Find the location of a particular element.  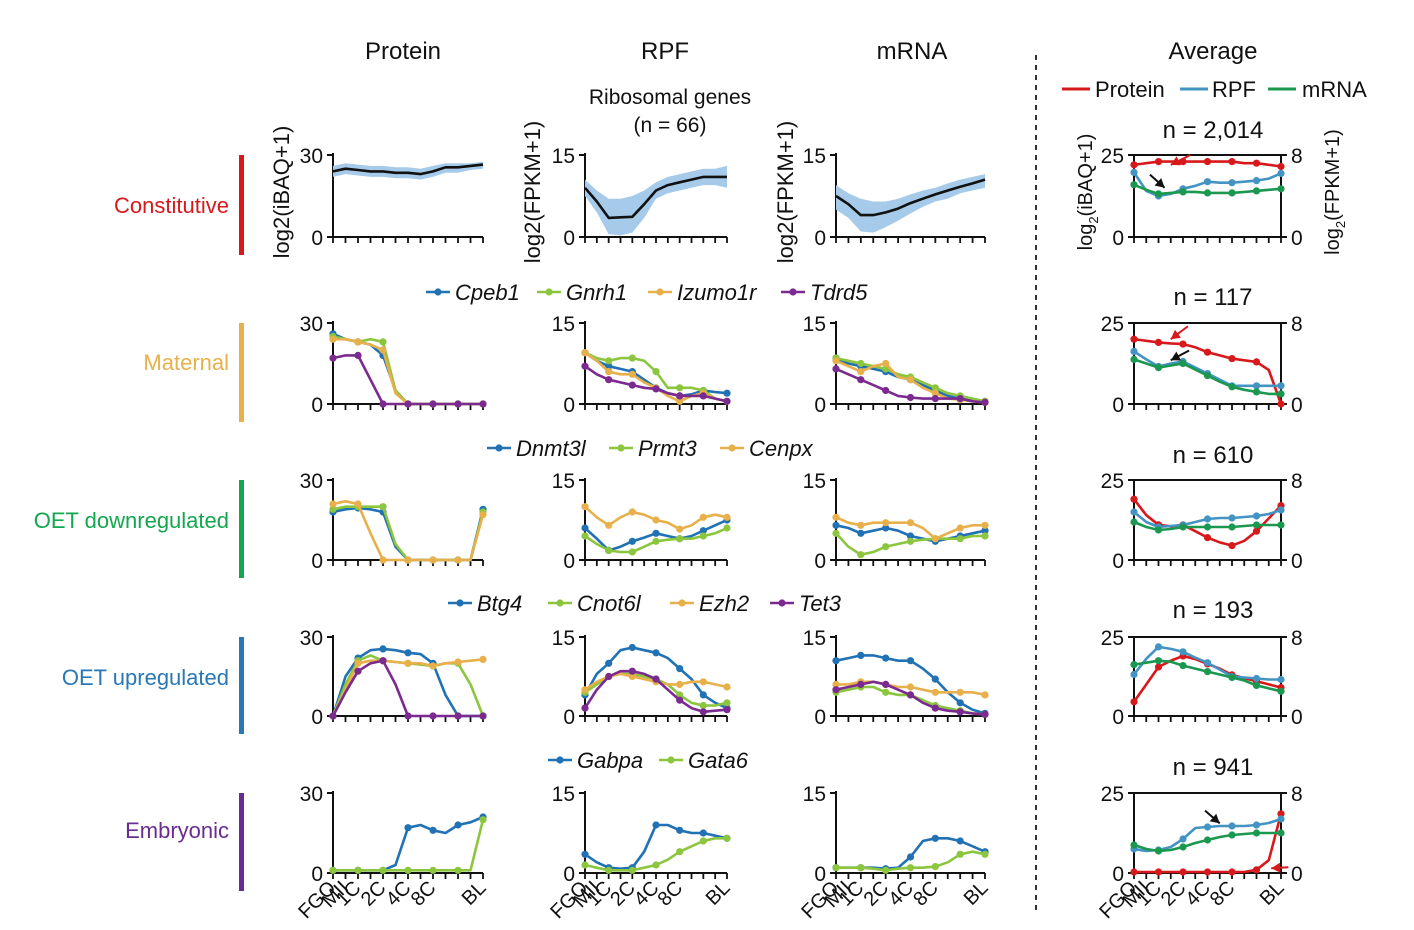

row-constitutive-protein-mean-line is located at coordinates (408, 169).